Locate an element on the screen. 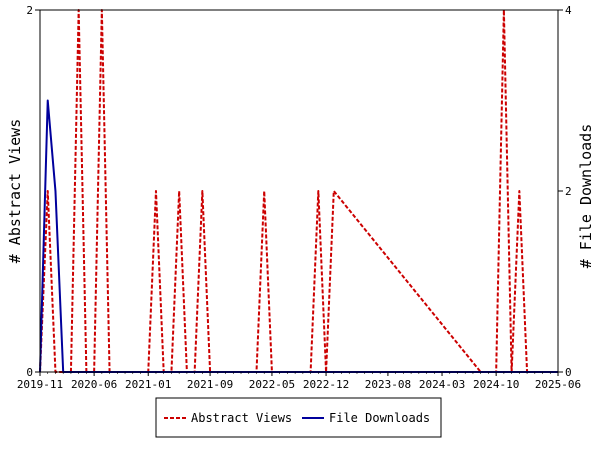 This screenshot has height=450, width=600. x-tick-label: 2019-11 is located at coordinates (40, 384).